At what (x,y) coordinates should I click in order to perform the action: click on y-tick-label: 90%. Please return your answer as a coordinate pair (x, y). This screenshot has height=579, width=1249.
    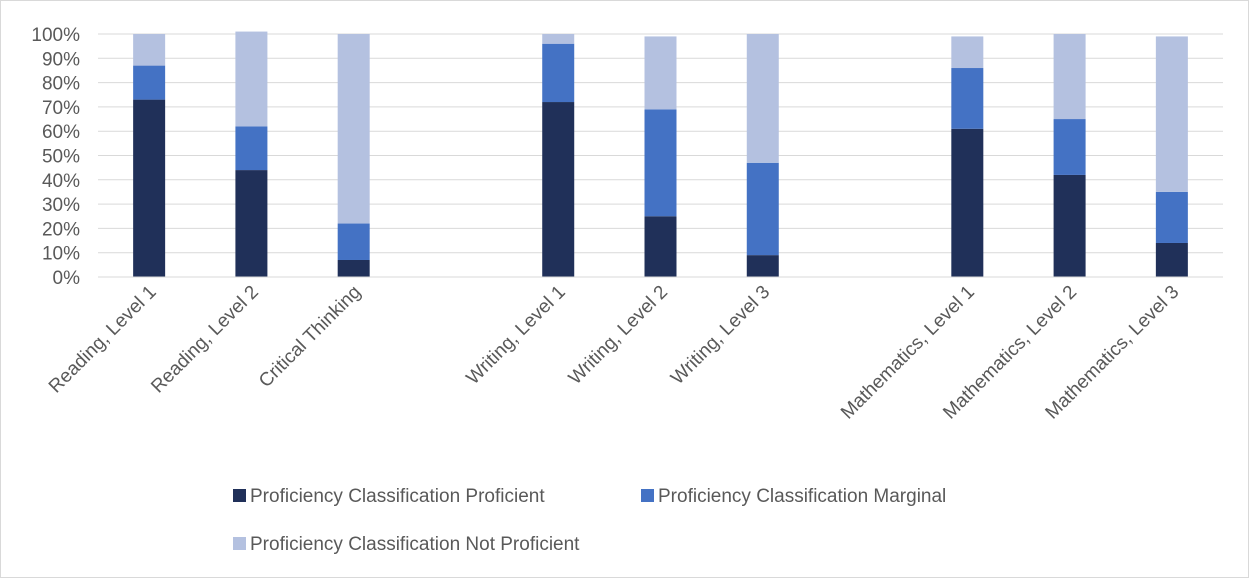
    Looking at the image, I should click on (61, 59).